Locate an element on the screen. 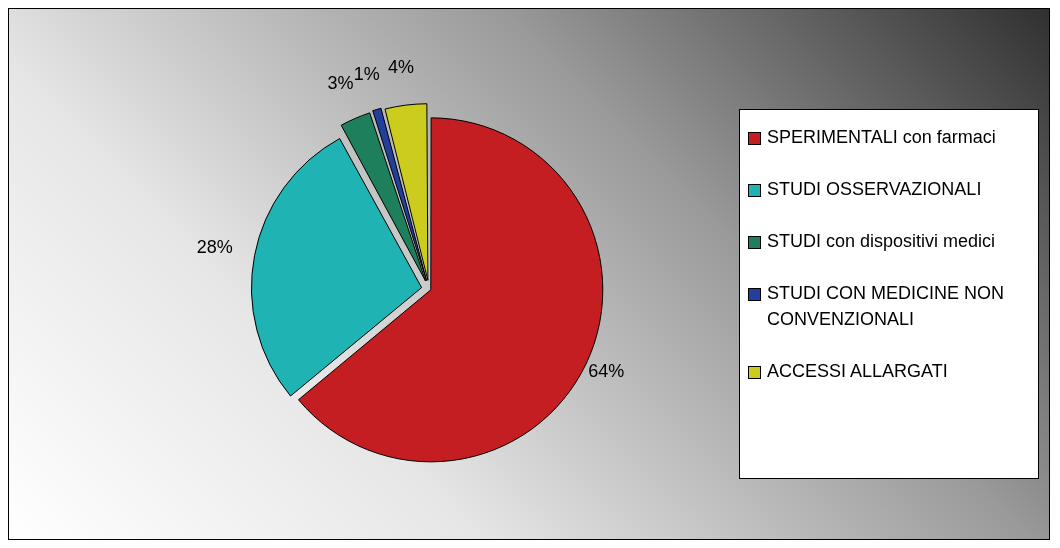 The height and width of the screenshot is (548, 1060). data-label: 64% is located at coordinates (606, 371).